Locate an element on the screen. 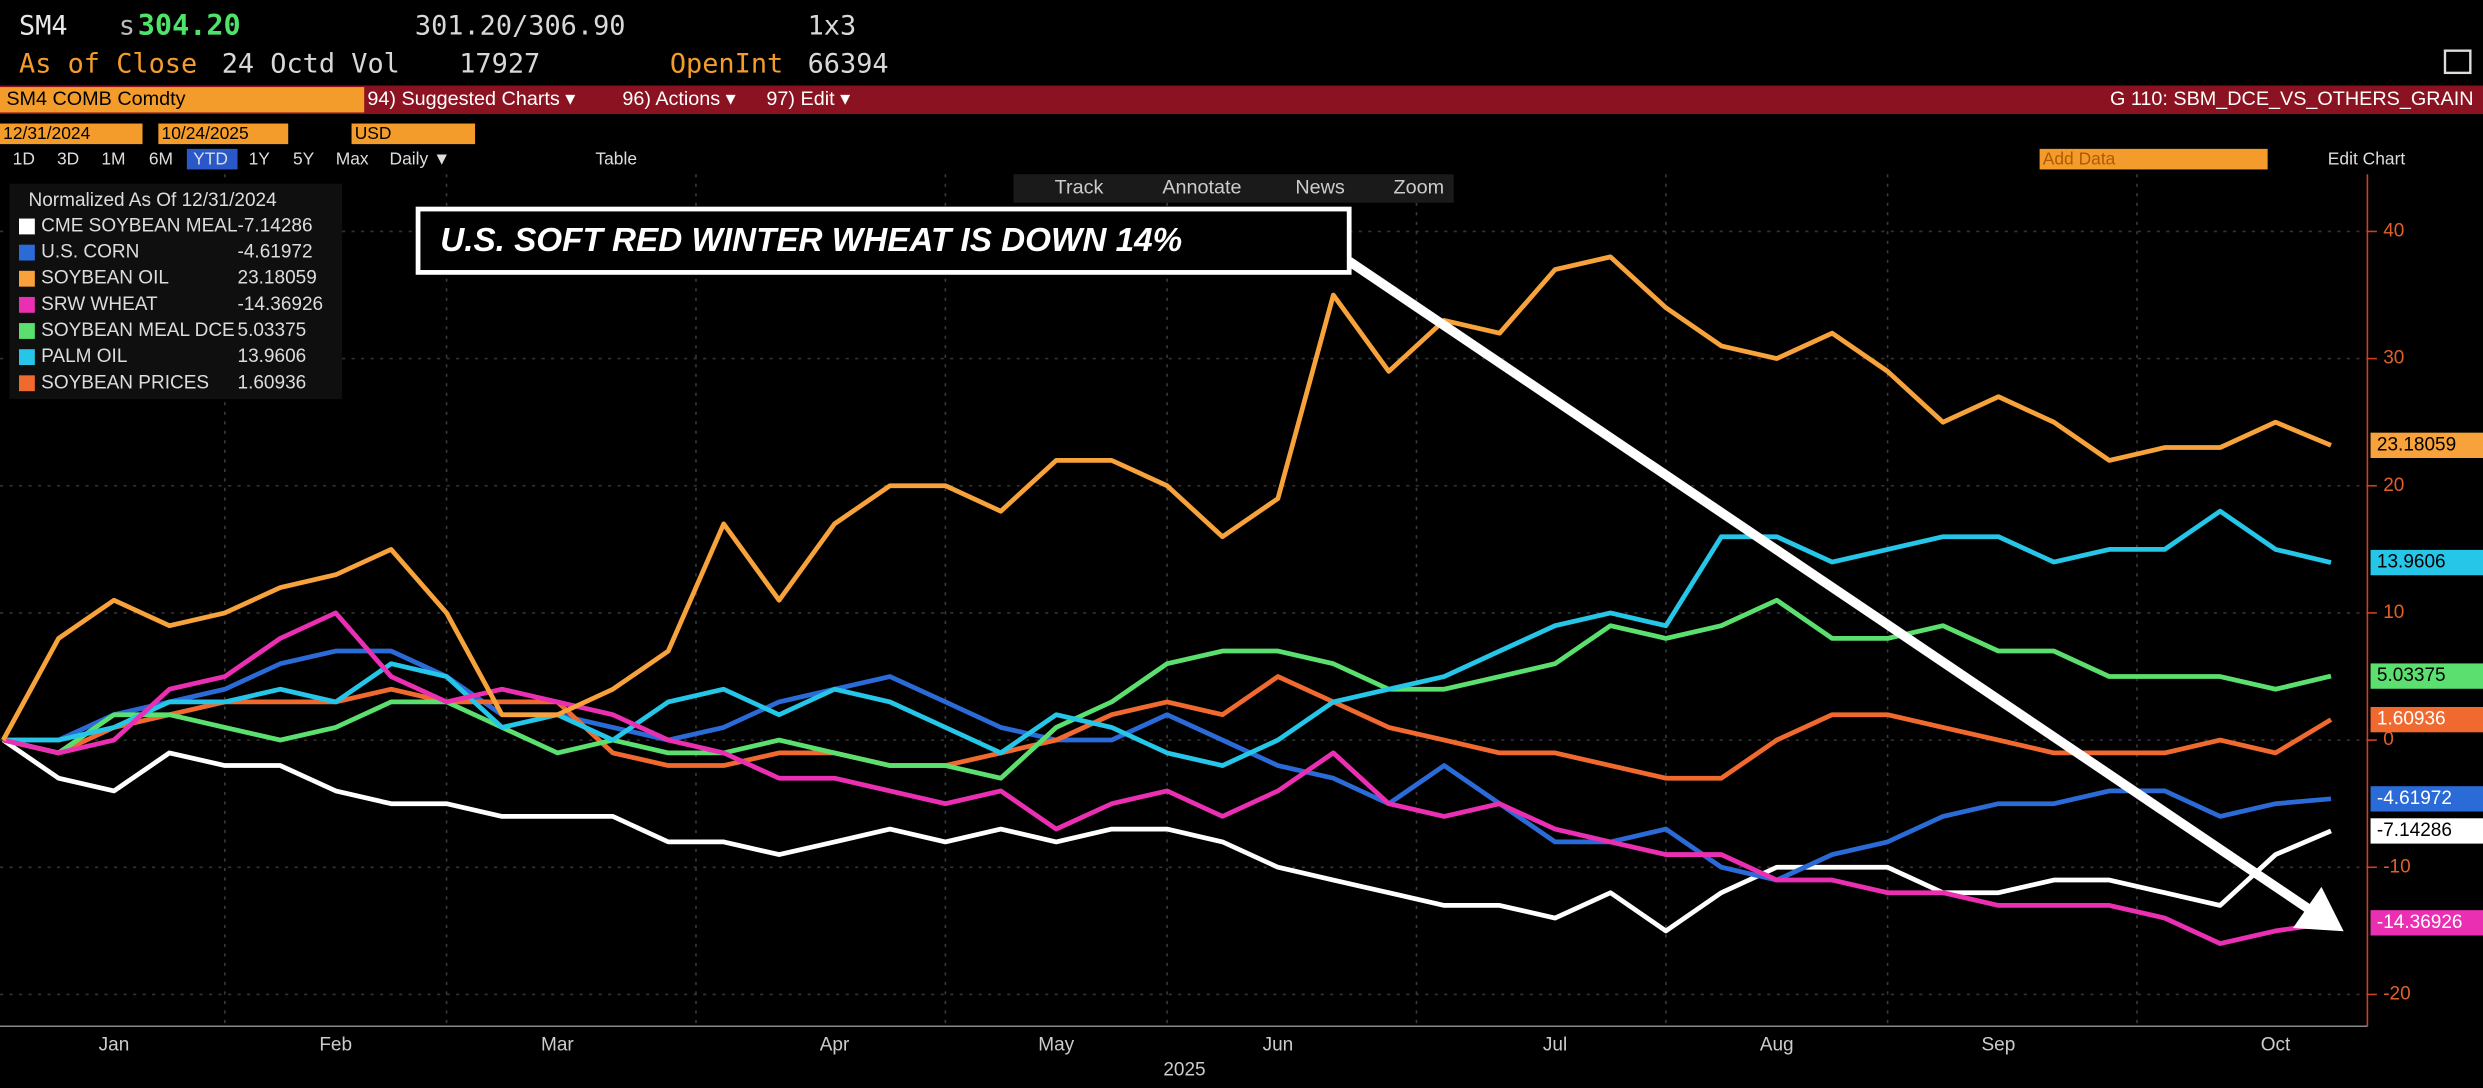  ratio: 1x3 is located at coordinates (832, 25).